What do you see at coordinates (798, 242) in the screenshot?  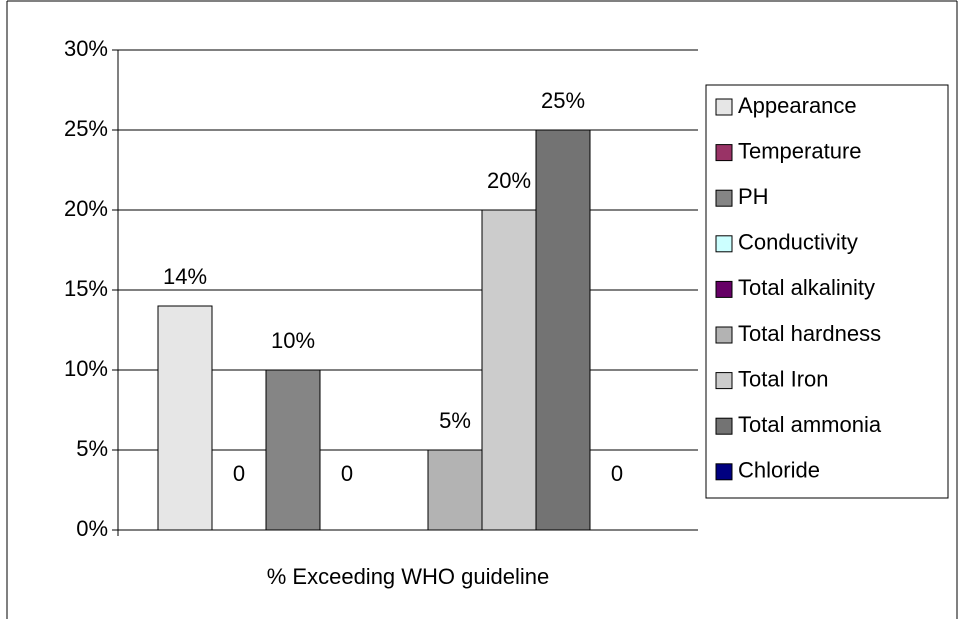 I see `legend-label: Conductivity` at bounding box center [798, 242].